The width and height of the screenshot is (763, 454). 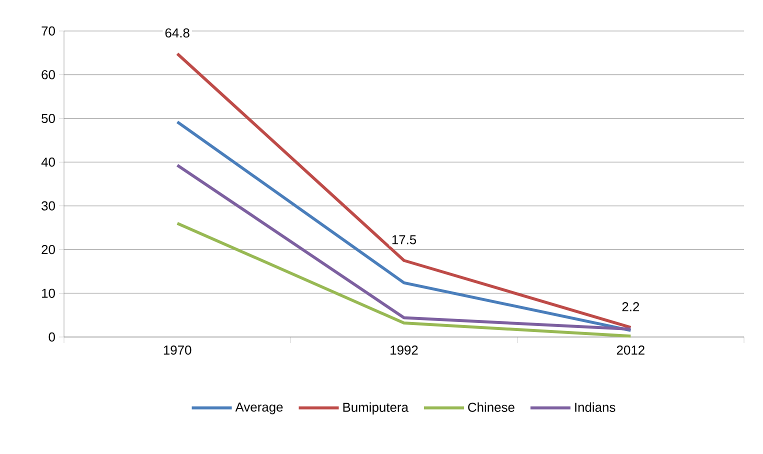 What do you see at coordinates (51, 337) in the screenshot?
I see `y-tick-label: 0` at bounding box center [51, 337].